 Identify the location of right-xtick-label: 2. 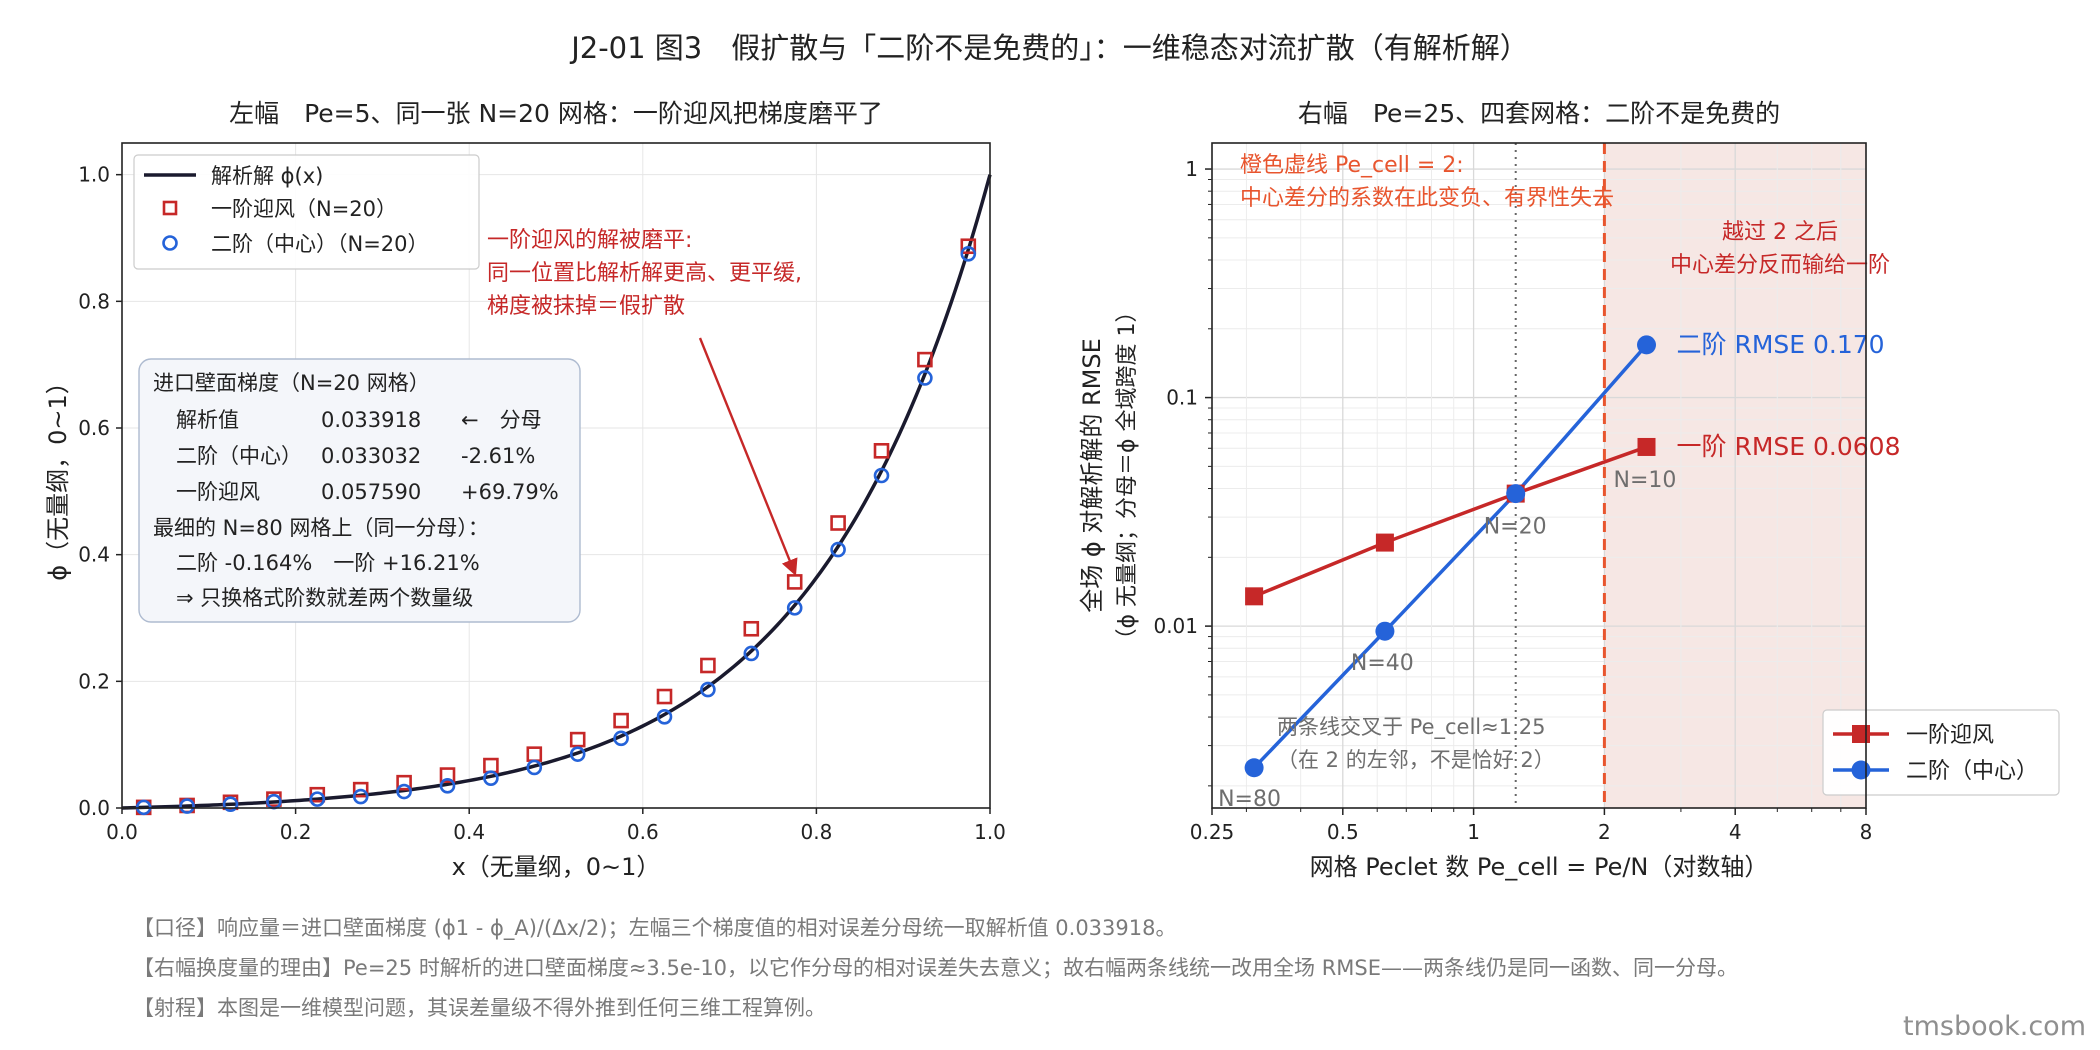
(1604, 832).